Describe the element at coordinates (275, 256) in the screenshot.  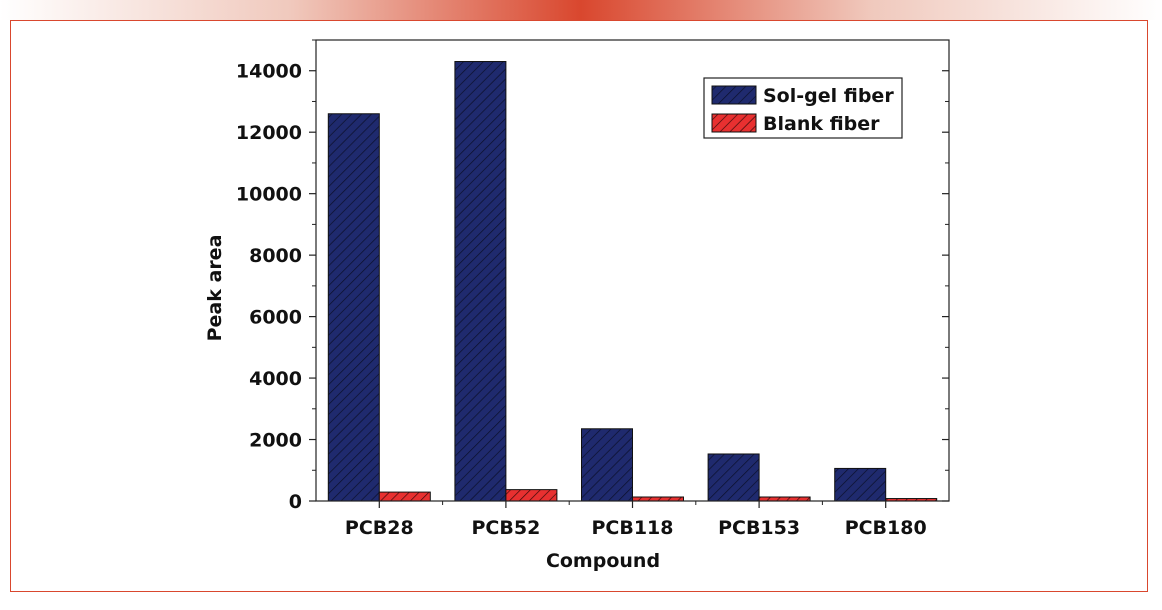
I see `y-tick-label-8000: 8000` at that location.